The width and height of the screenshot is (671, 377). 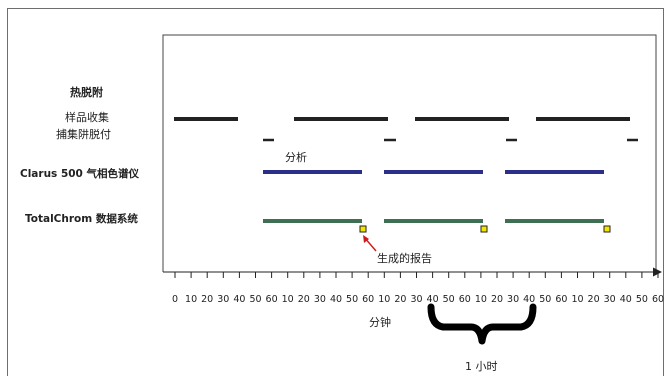 What do you see at coordinates (366, 239) in the screenshot?
I see `report-arrowhead` at bounding box center [366, 239].